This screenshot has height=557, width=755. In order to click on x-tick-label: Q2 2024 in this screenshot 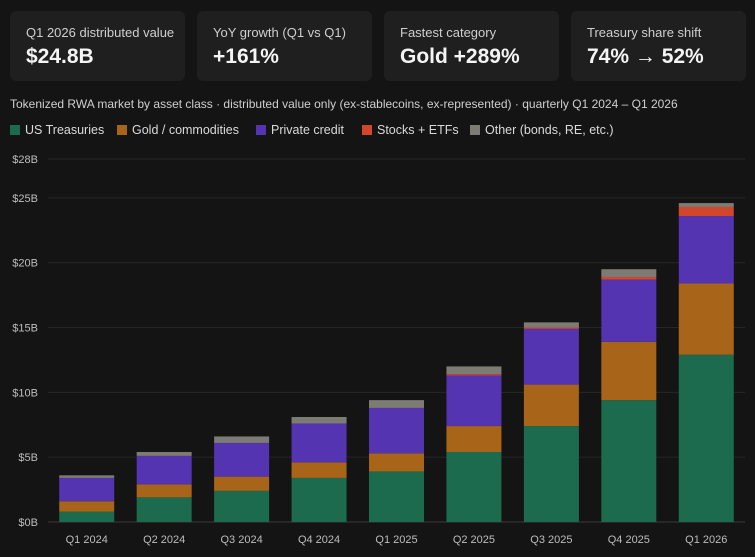, I will do `click(164, 540)`.